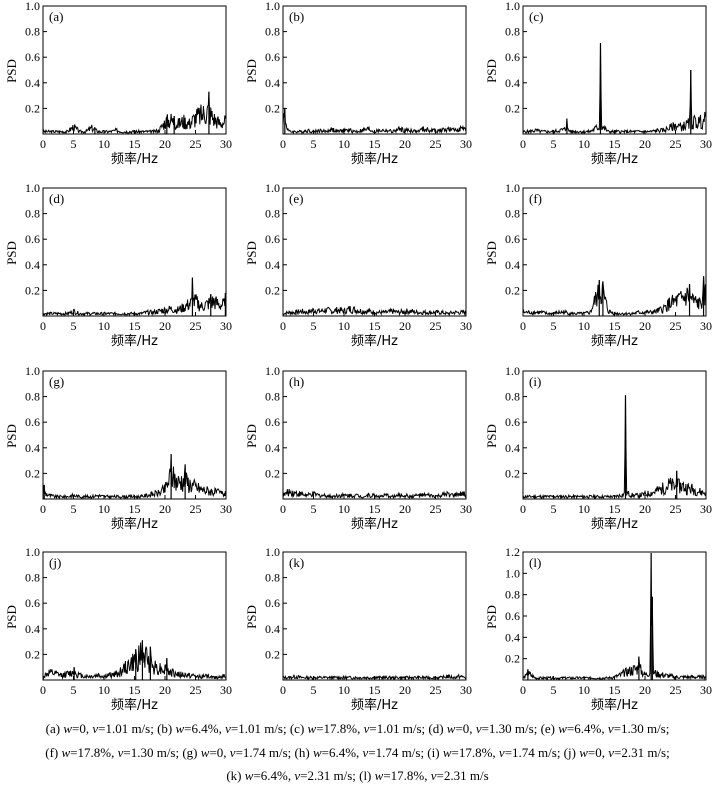 The width and height of the screenshot is (715, 789). What do you see at coordinates (296, 198) in the screenshot?
I see `panel-label: (e)` at bounding box center [296, 198].